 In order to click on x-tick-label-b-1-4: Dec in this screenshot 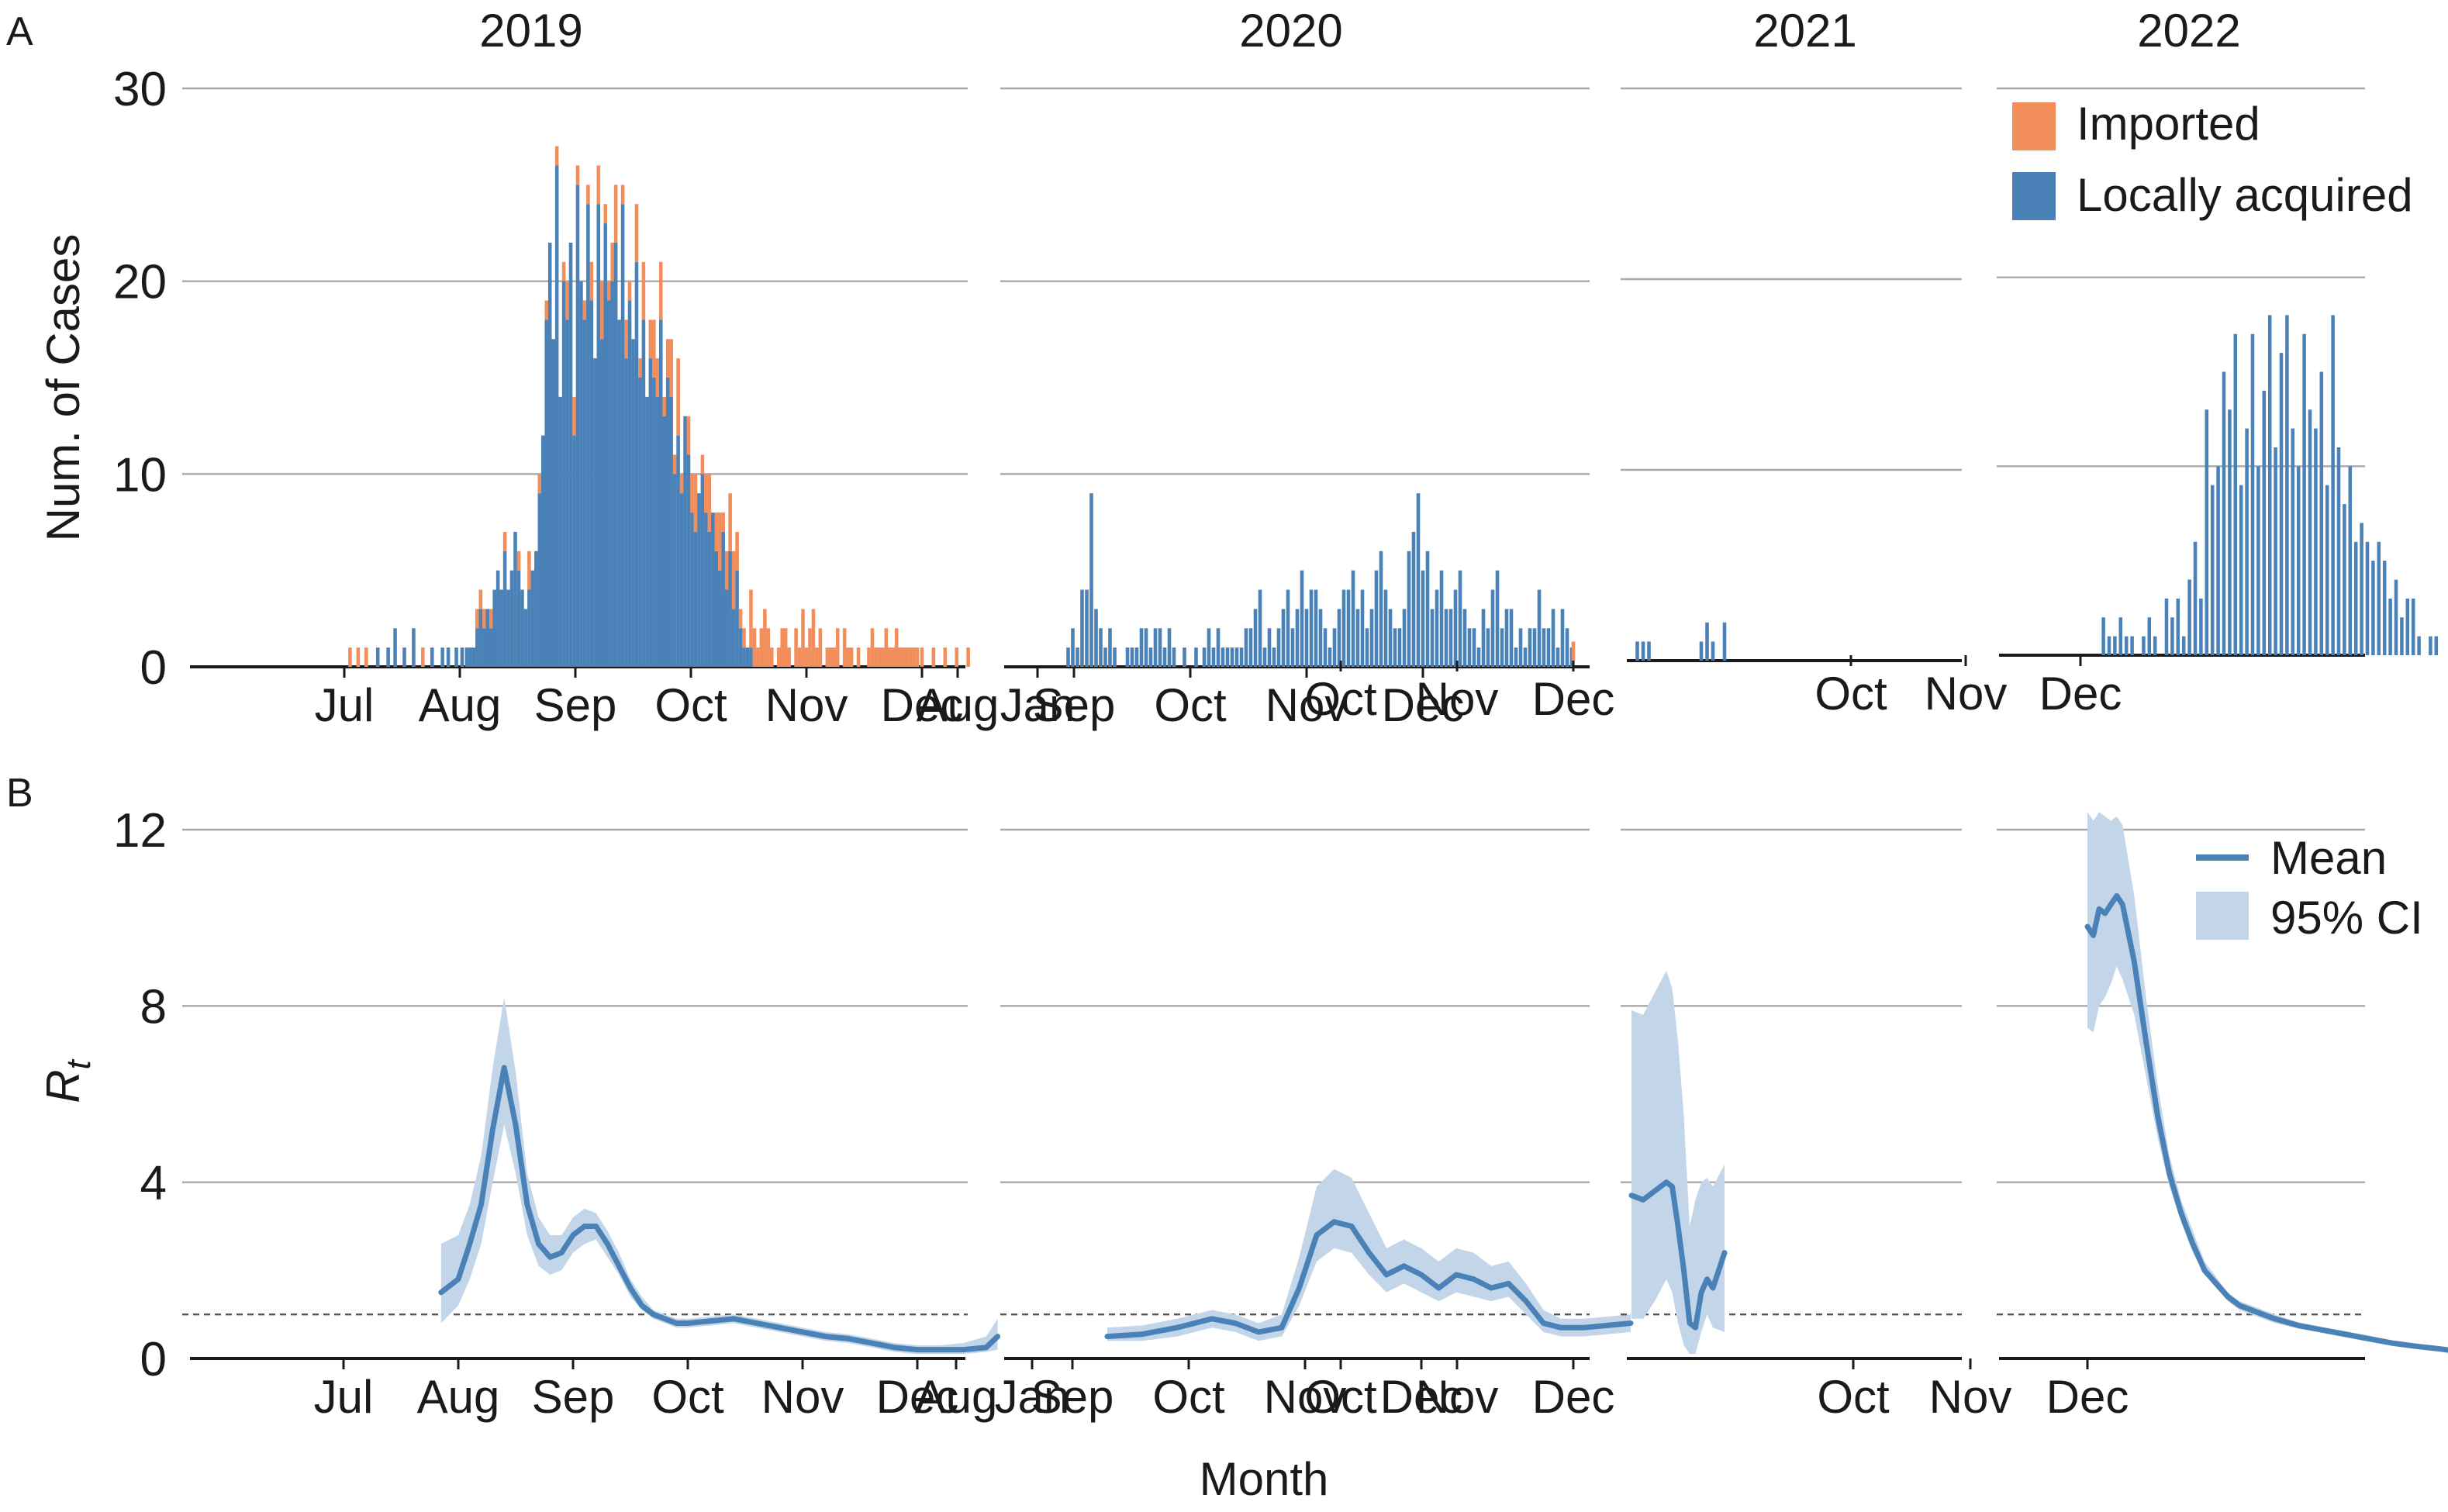, I will do `click(1421, 1397)`.